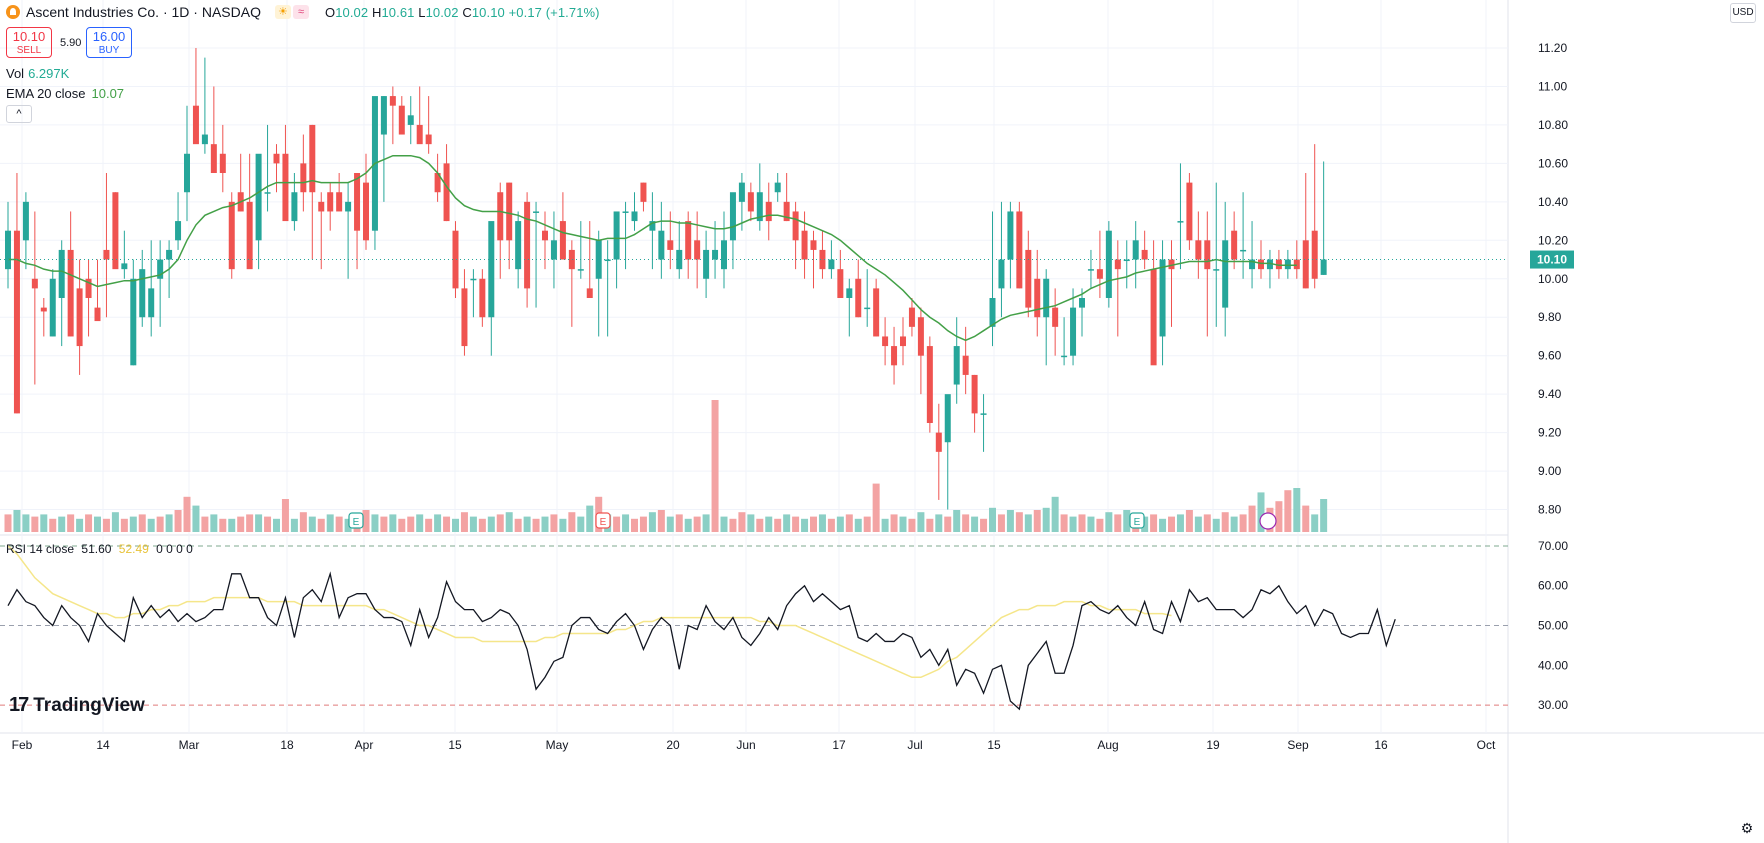 The width and height of the screenshot is (1764, 843). What do you see at coordinates (89, 705) in the screenshot?
I see `brand-name: TradingView` at bounding box center [89, 705].